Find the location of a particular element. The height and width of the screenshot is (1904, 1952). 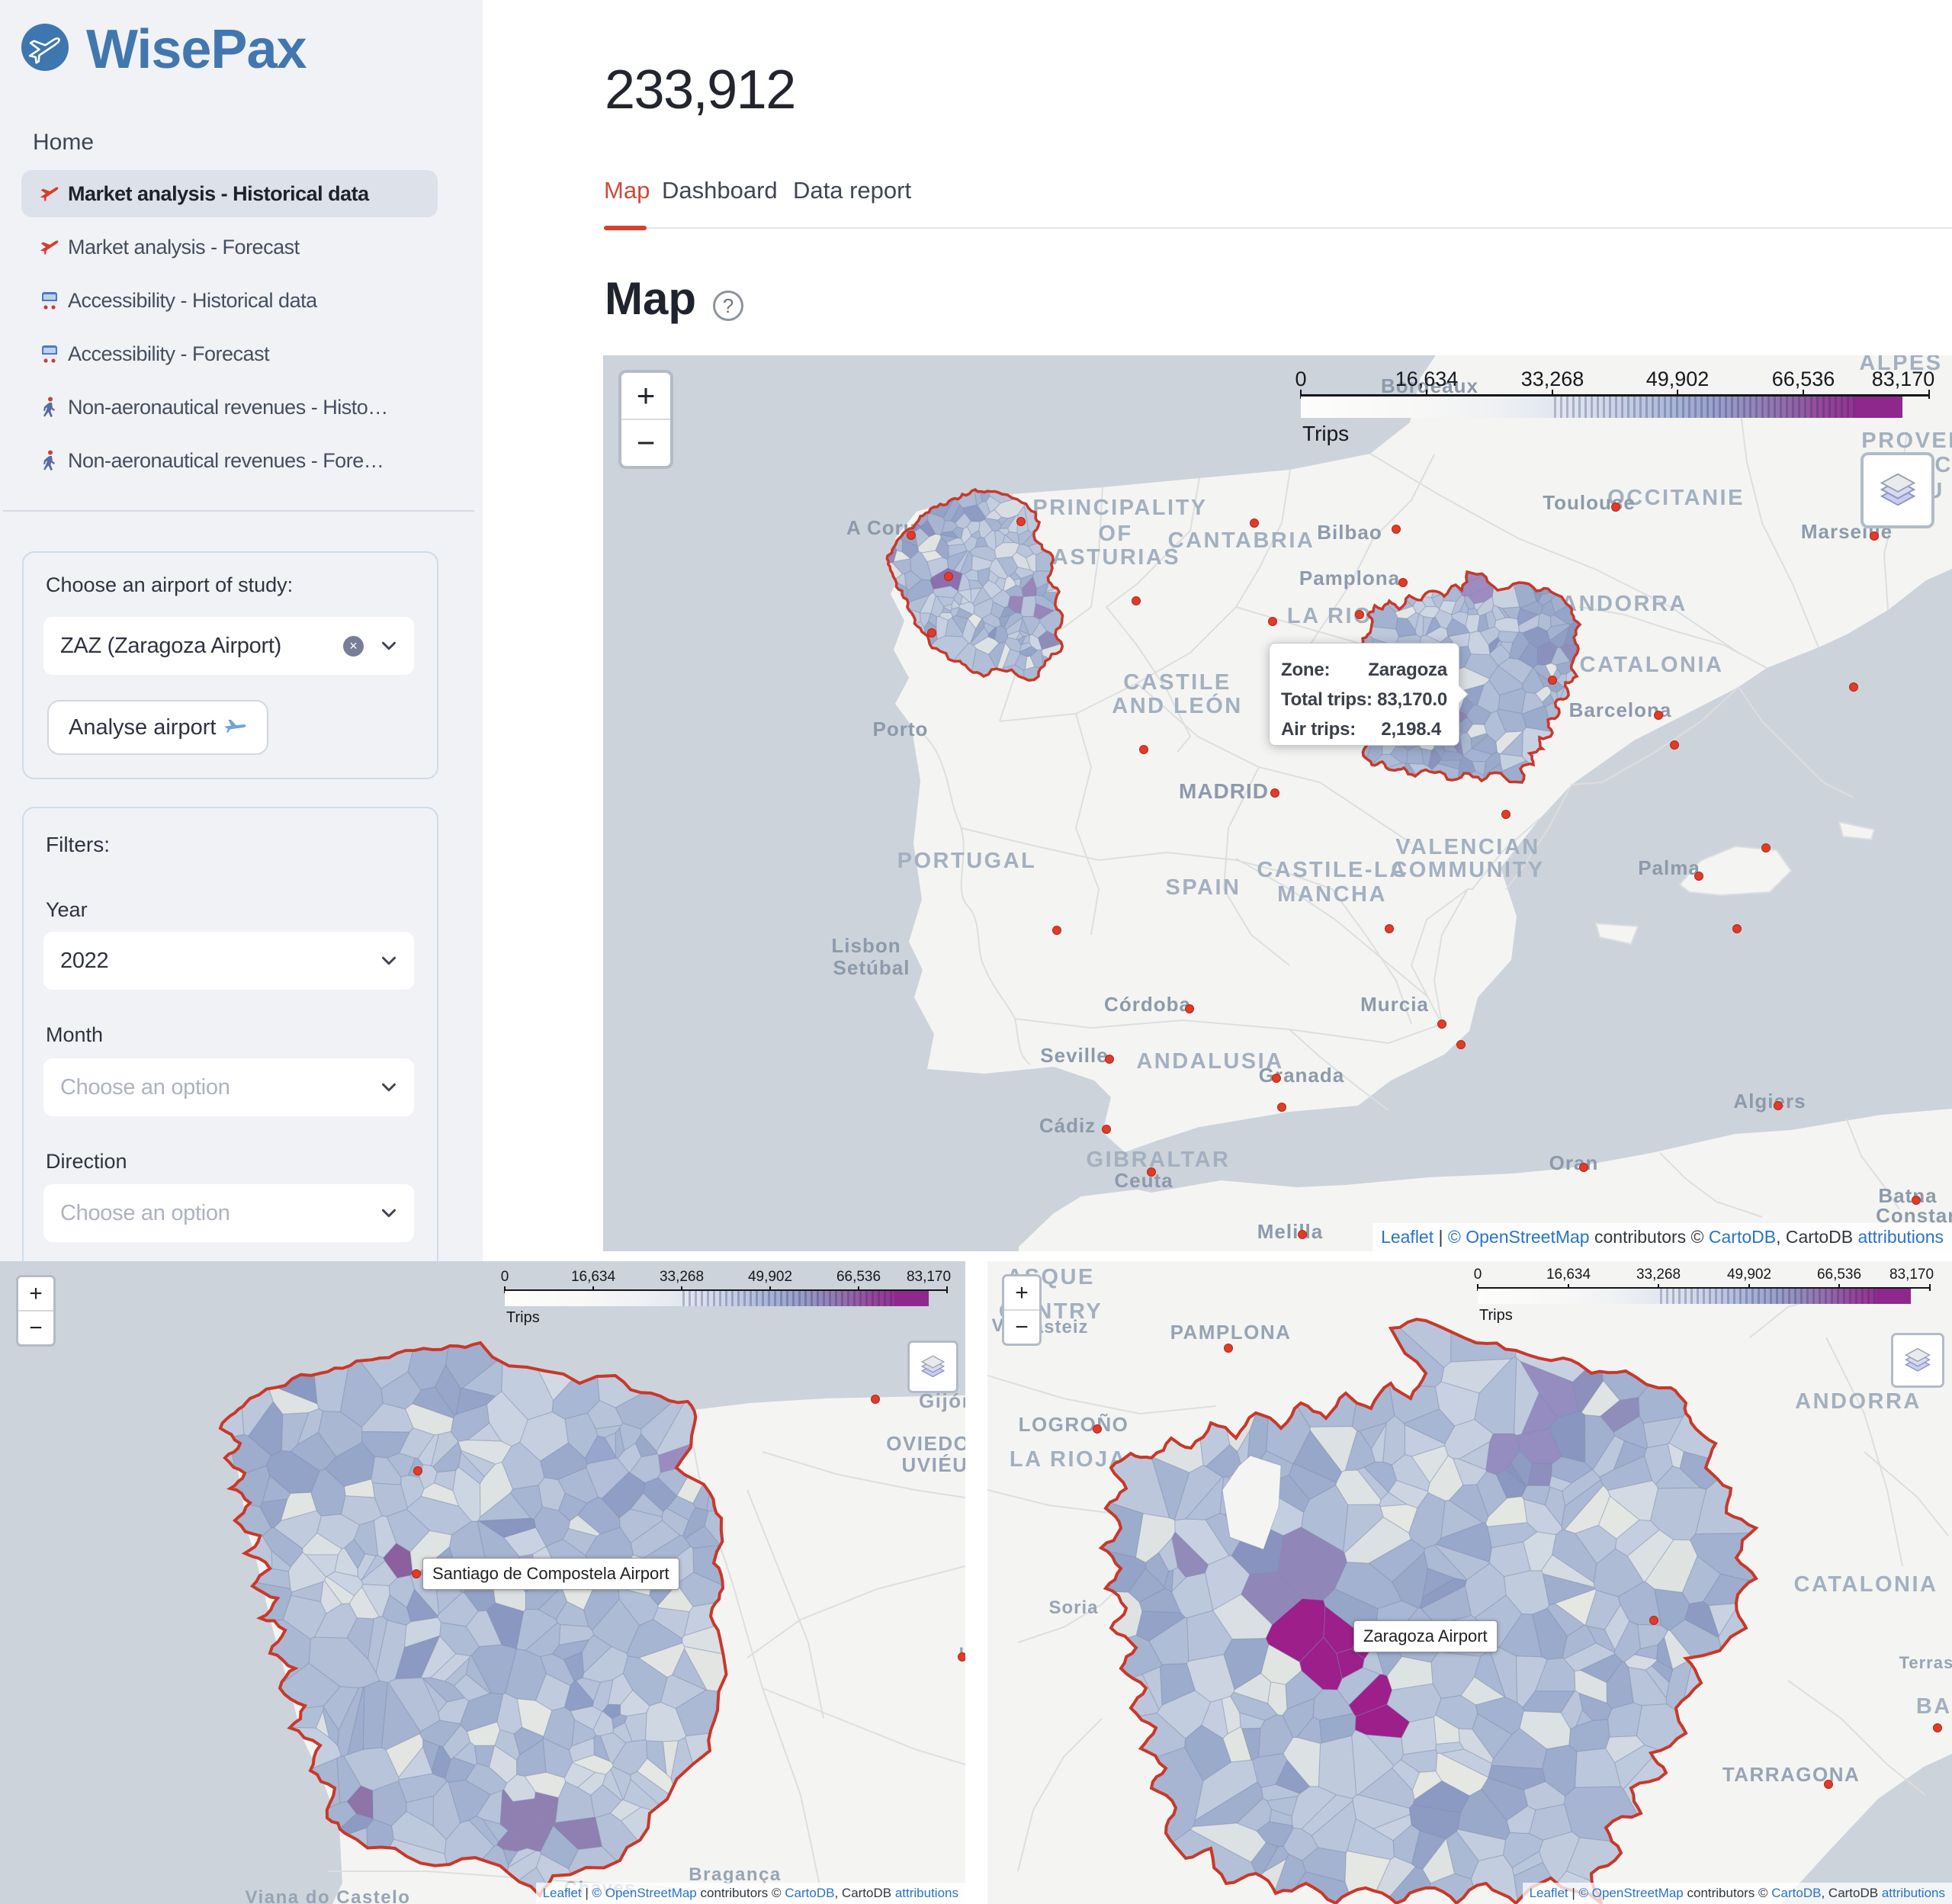

svg-text: PAMPLONA is located at coordinates (1231, 1332).